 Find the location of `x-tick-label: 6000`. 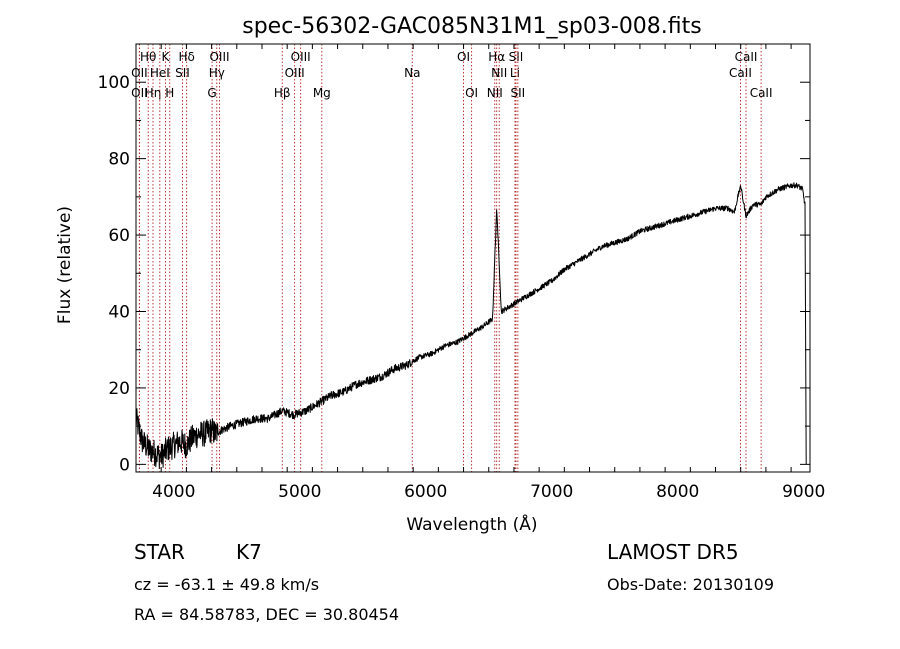

x-tick-label: 6000 is located at coordinates (425, 492).